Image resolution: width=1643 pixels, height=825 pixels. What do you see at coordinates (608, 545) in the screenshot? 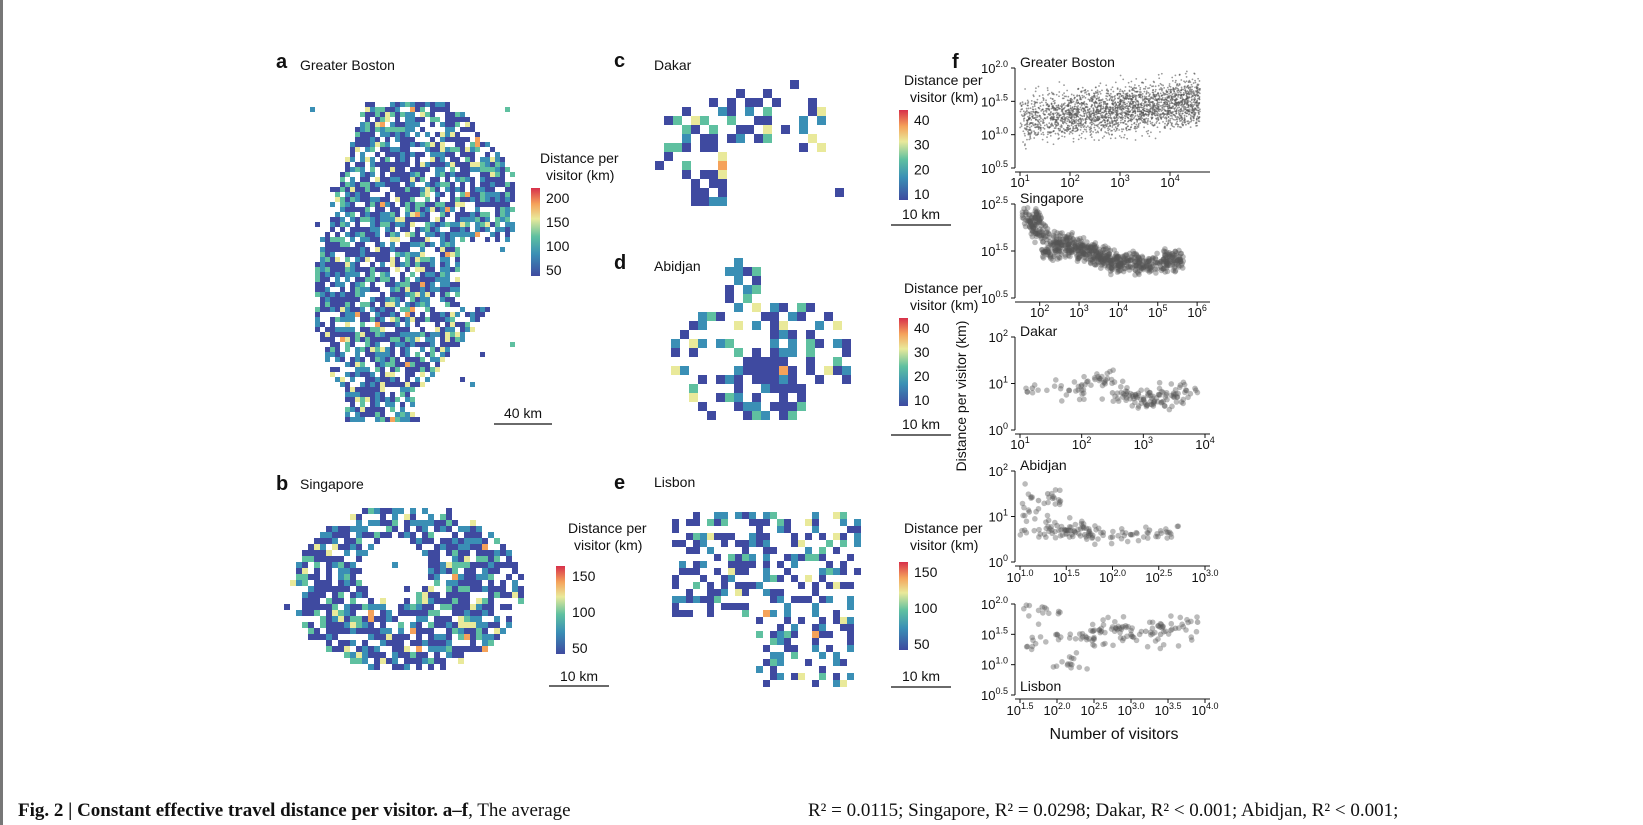
I see `legend-title-line2-b: visitor (km)` at bounding box center [608, 545].